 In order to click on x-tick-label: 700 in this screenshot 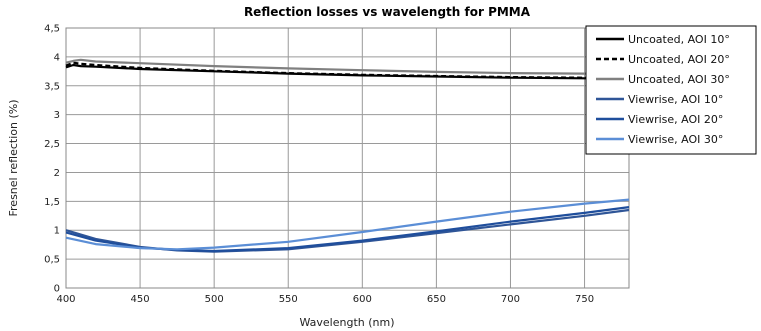, I will do `click(510, 299)`.